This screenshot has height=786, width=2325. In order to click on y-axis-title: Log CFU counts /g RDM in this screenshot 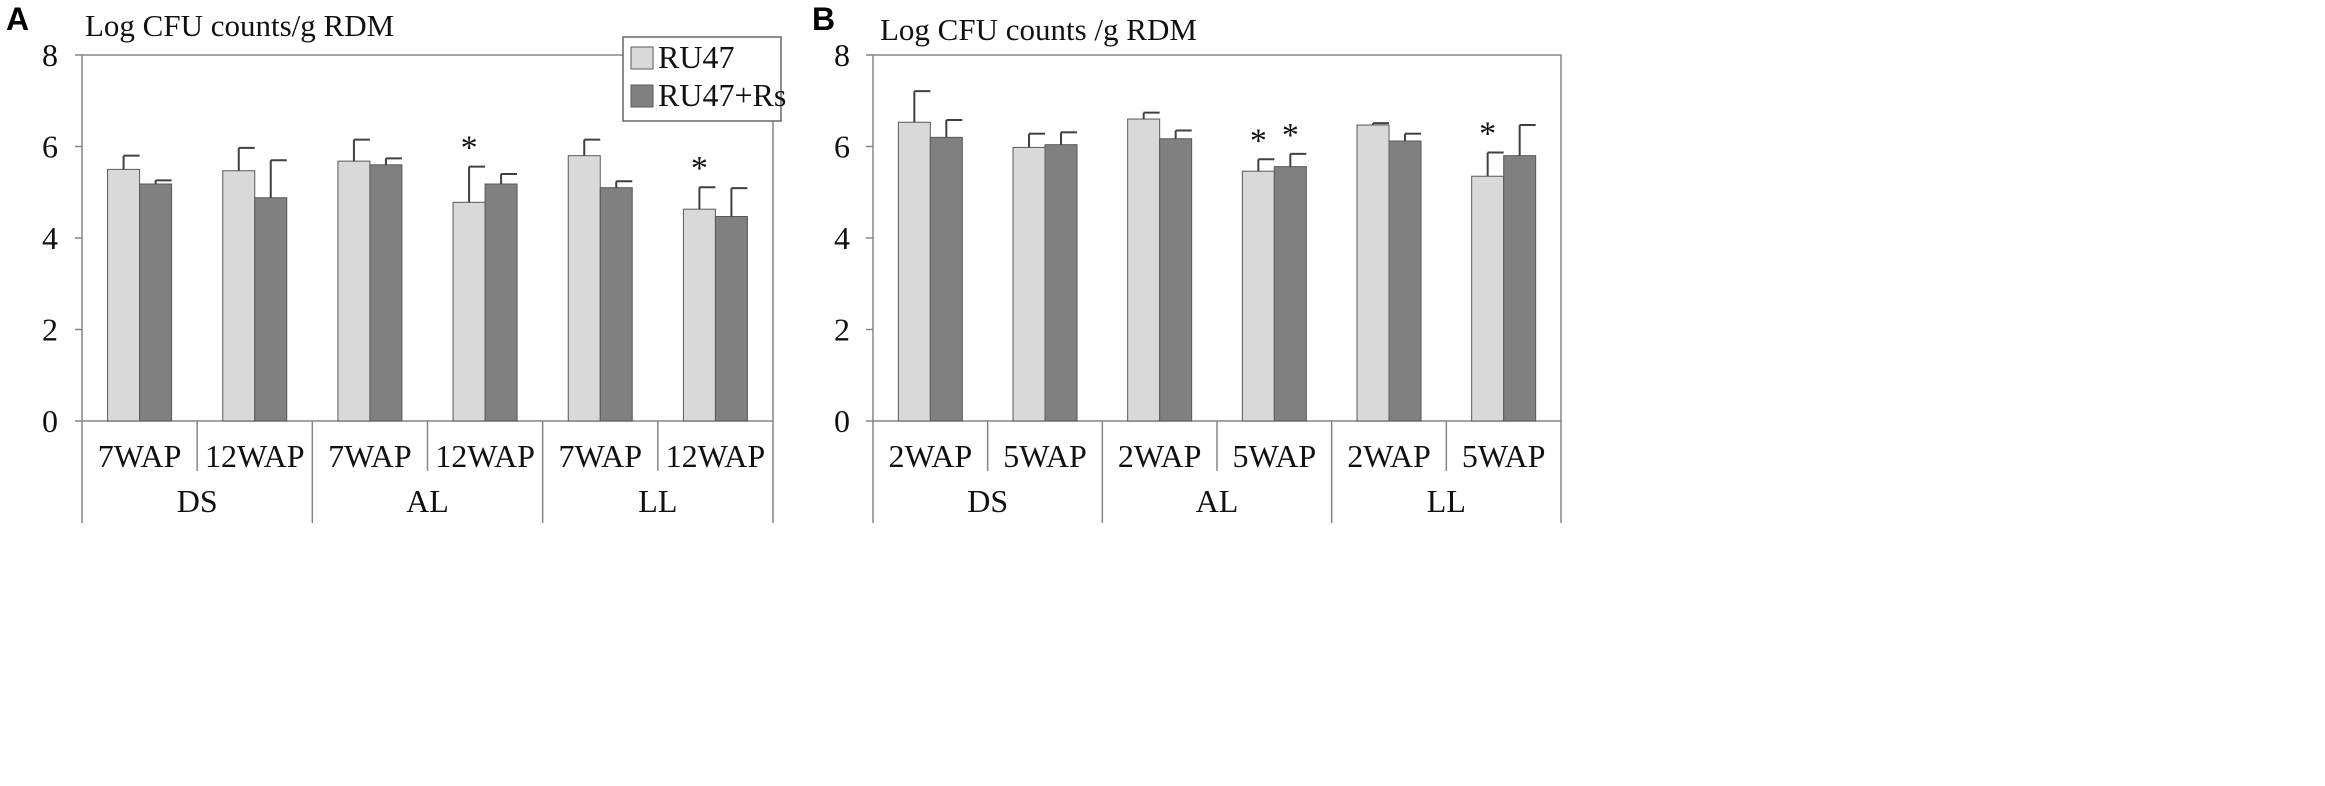, I will do `click(1038, 29)`.